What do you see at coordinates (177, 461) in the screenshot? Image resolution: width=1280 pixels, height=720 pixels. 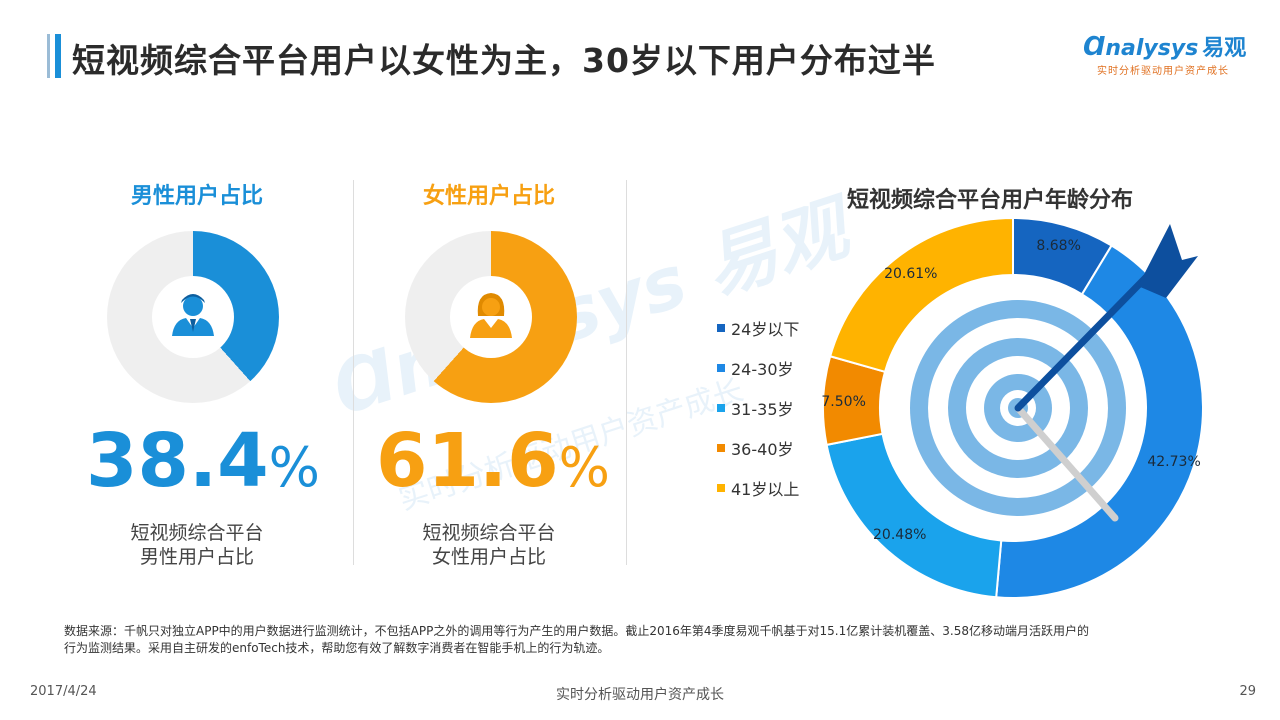 I see `male-percentage-value: 38.4` at bounding box center [177, 461].